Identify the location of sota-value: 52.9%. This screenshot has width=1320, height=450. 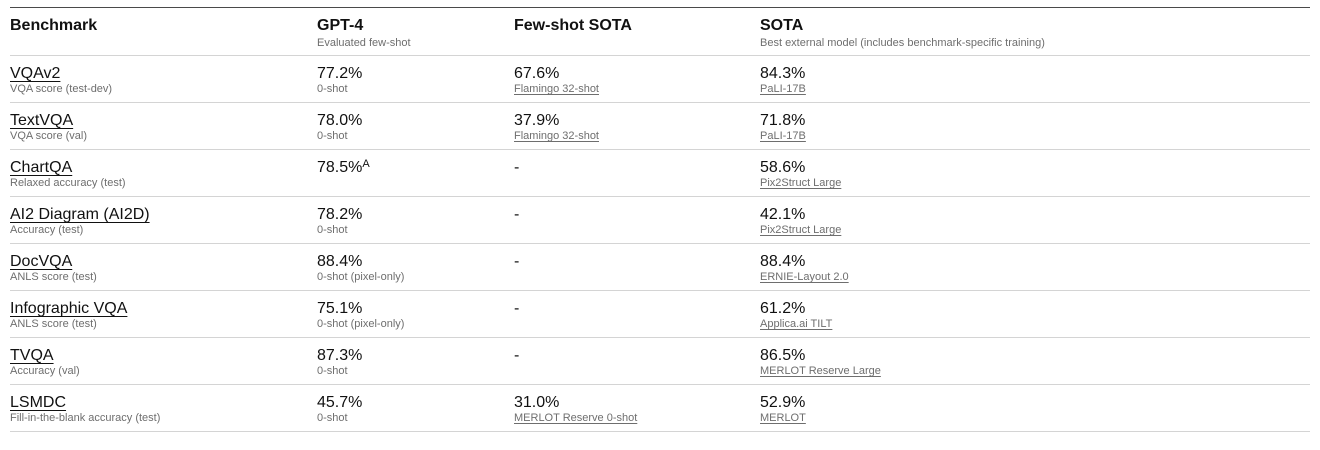
(783, 402).